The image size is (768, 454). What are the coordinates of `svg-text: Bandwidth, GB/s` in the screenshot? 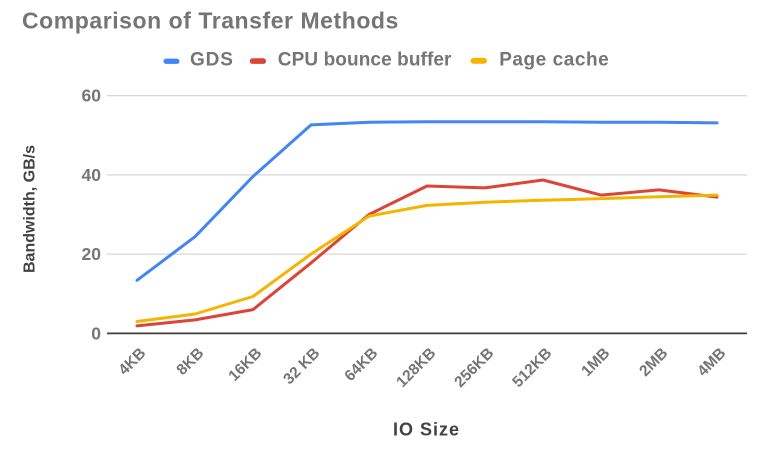 It's located at (30, 209).